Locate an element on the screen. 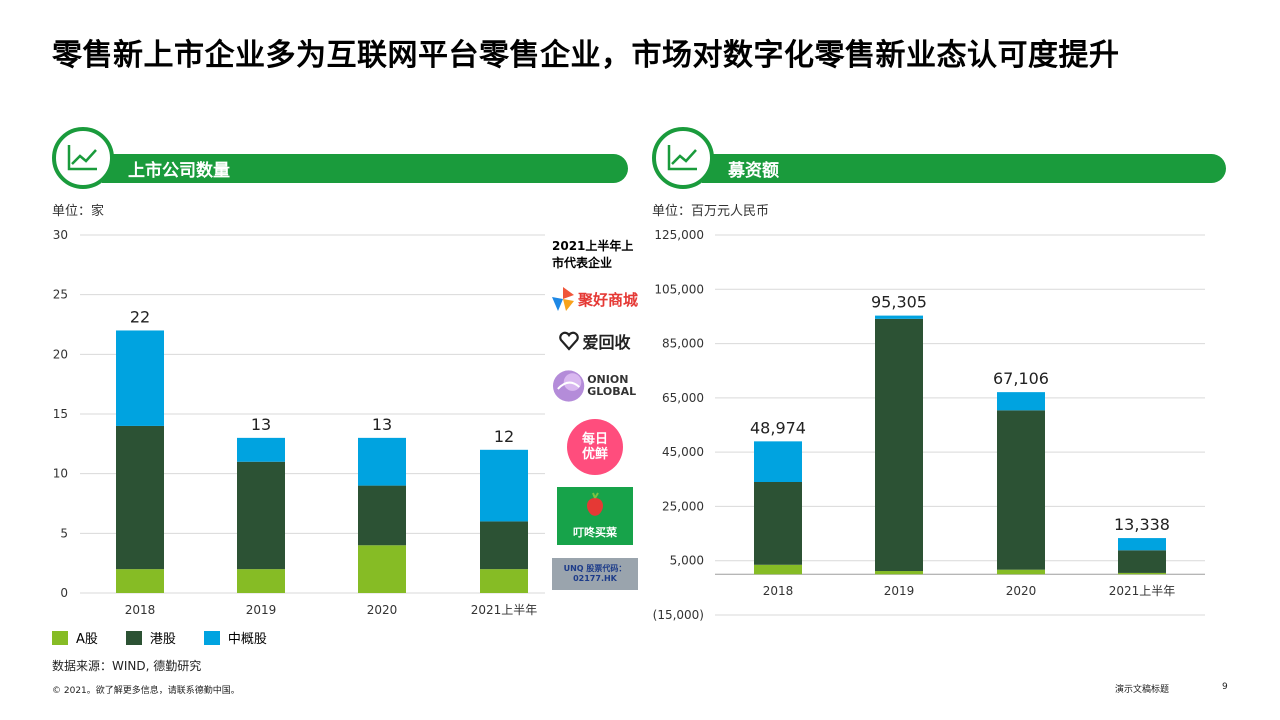 This screenshot has height=720, width=1280. unq-logo-icon: UNQ 股票代码：02177.HK is located at coordinates (595, 574).